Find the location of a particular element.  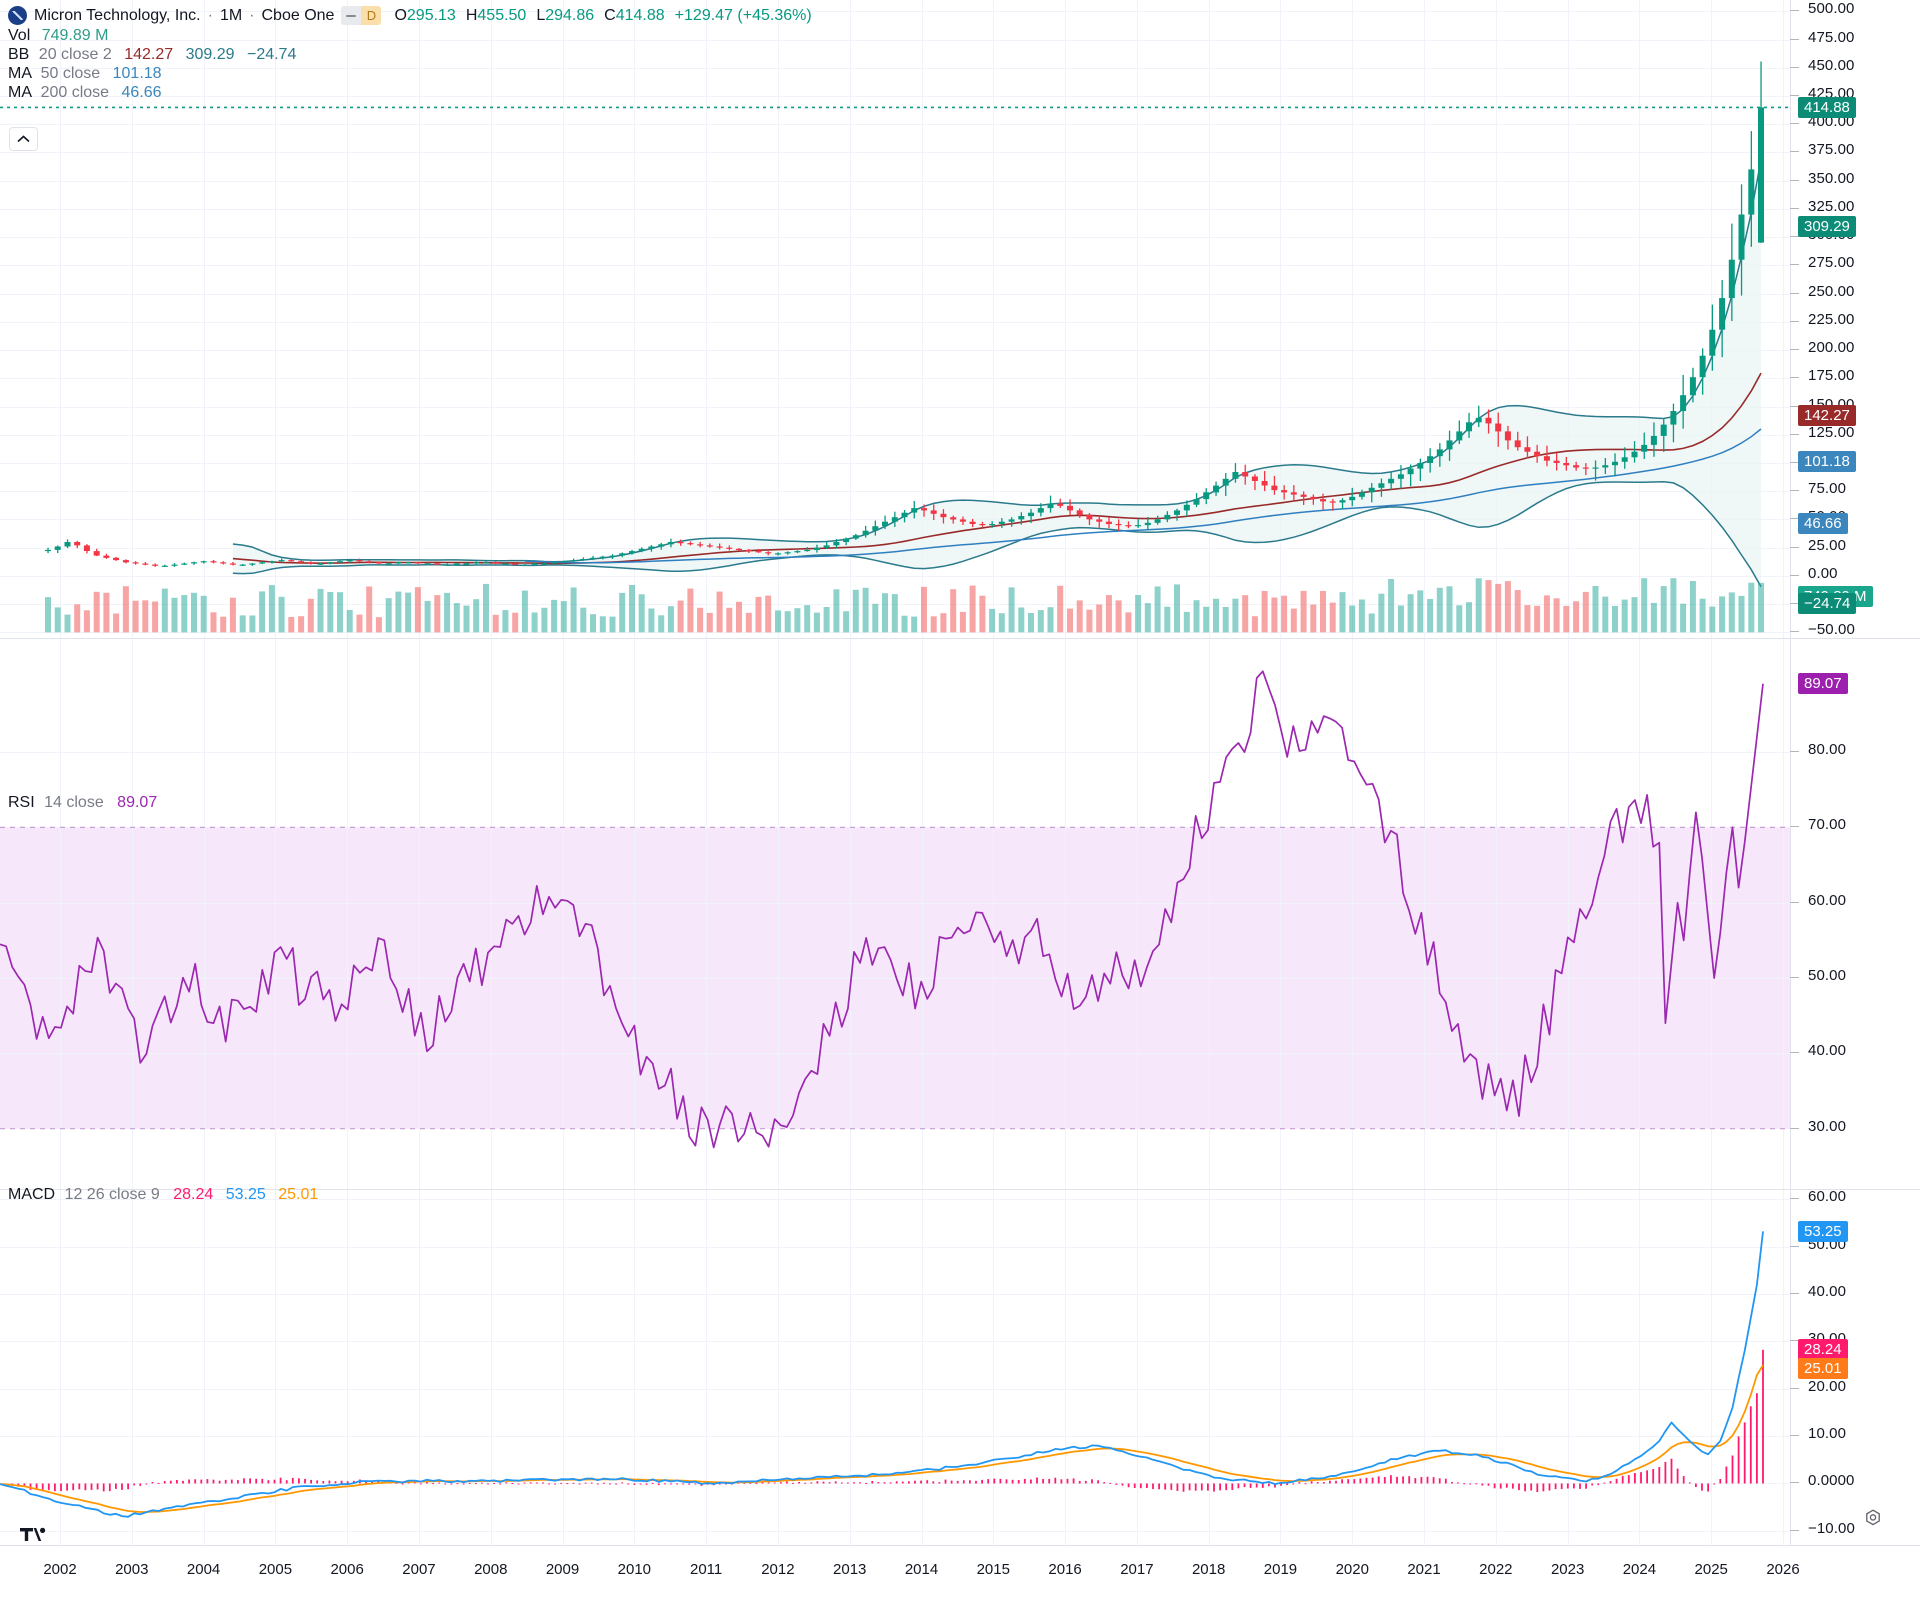

macd-line-value: 53.25 is located at coordinates (245, 1194).